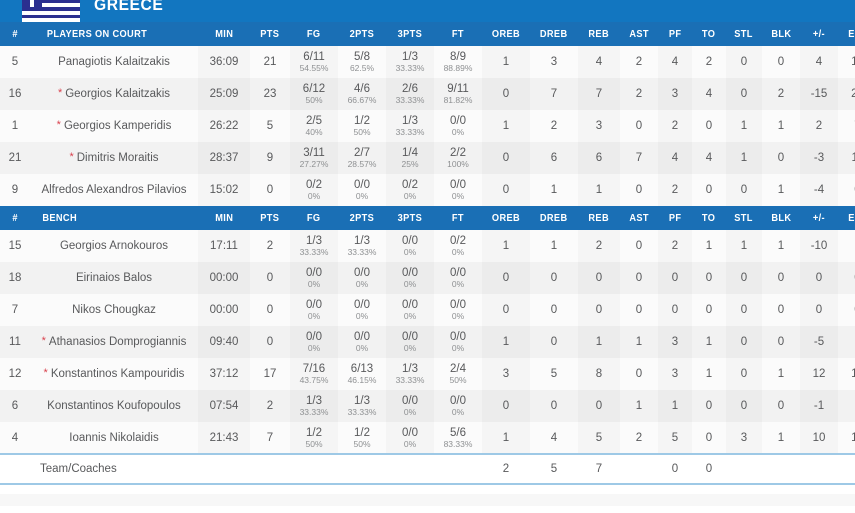  Describe the element at coordinates (457, 34) in the screenshot. I see `col-header-ft: FT` at that location.